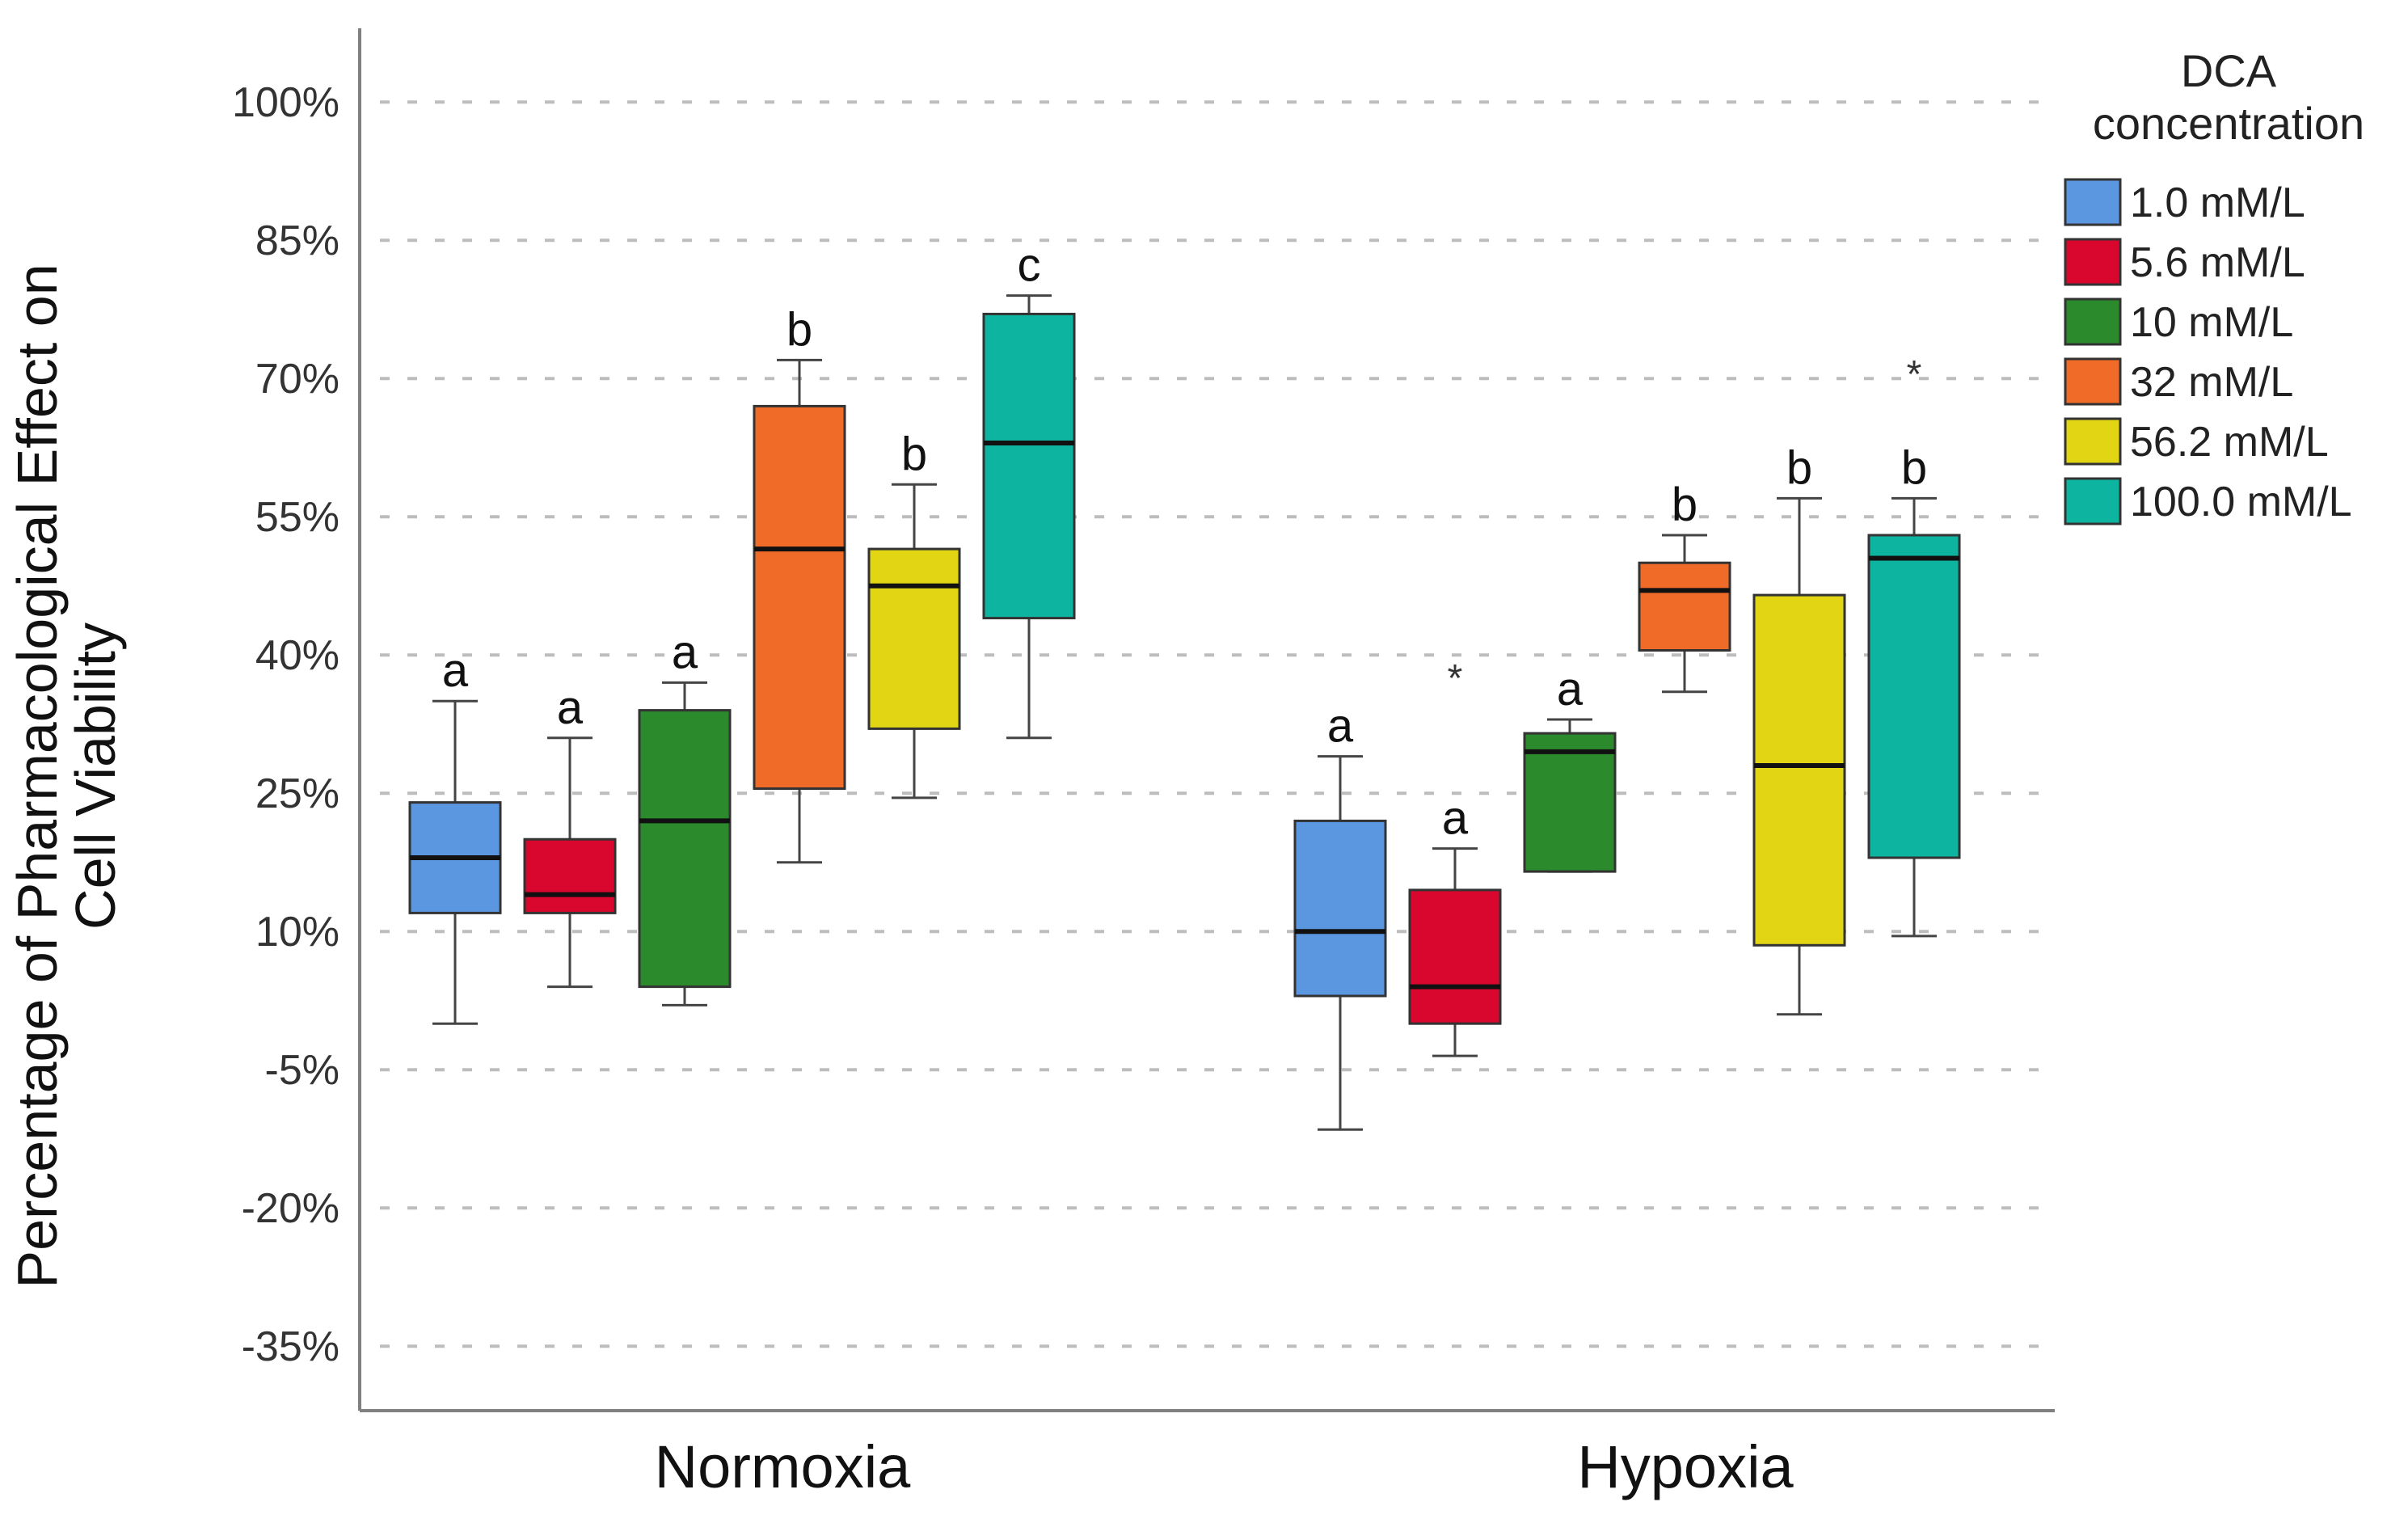 The height and width of the screenshot is (1519, 2408). I want to click on legend-label: 1.0 mM/L, so click(2217, 202).